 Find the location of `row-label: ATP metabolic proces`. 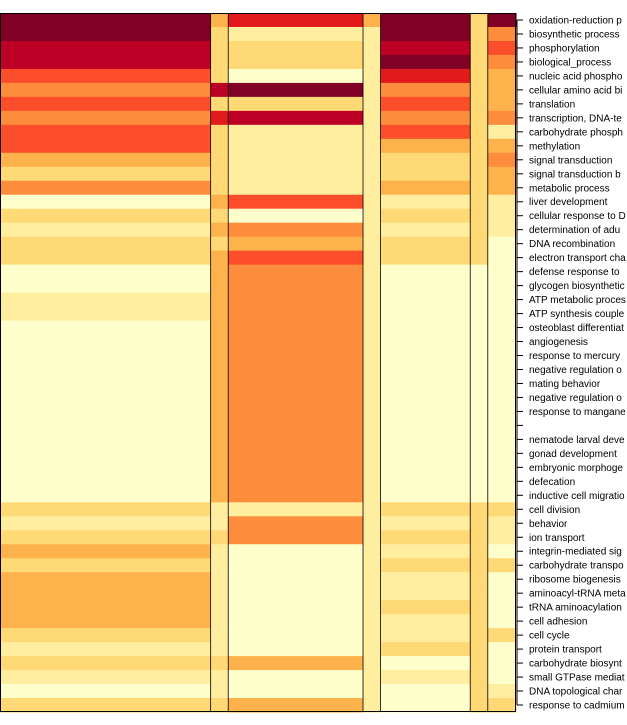

row-label: ATP metabolic proces is located at coordinates (577, 300).